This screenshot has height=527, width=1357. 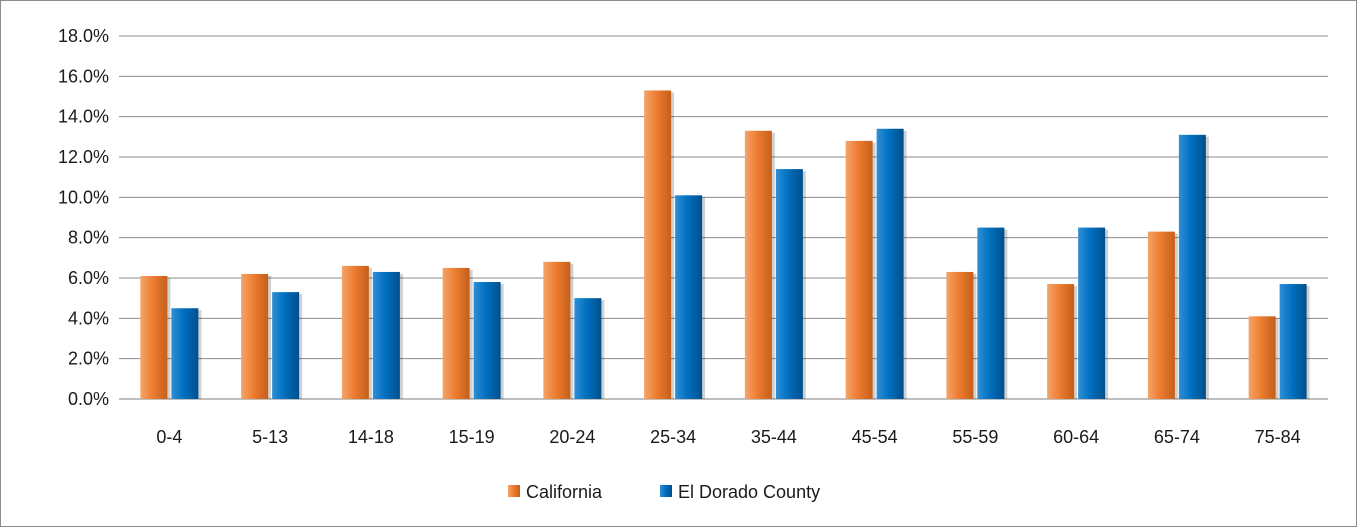 I want to click on legend: California El Dorado County, so click(x=664, y=492).